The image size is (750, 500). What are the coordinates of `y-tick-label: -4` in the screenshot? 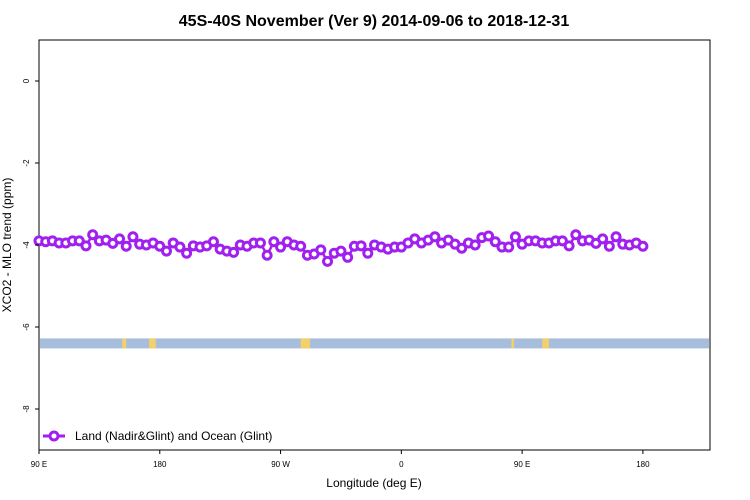 It's located at (26, 245).